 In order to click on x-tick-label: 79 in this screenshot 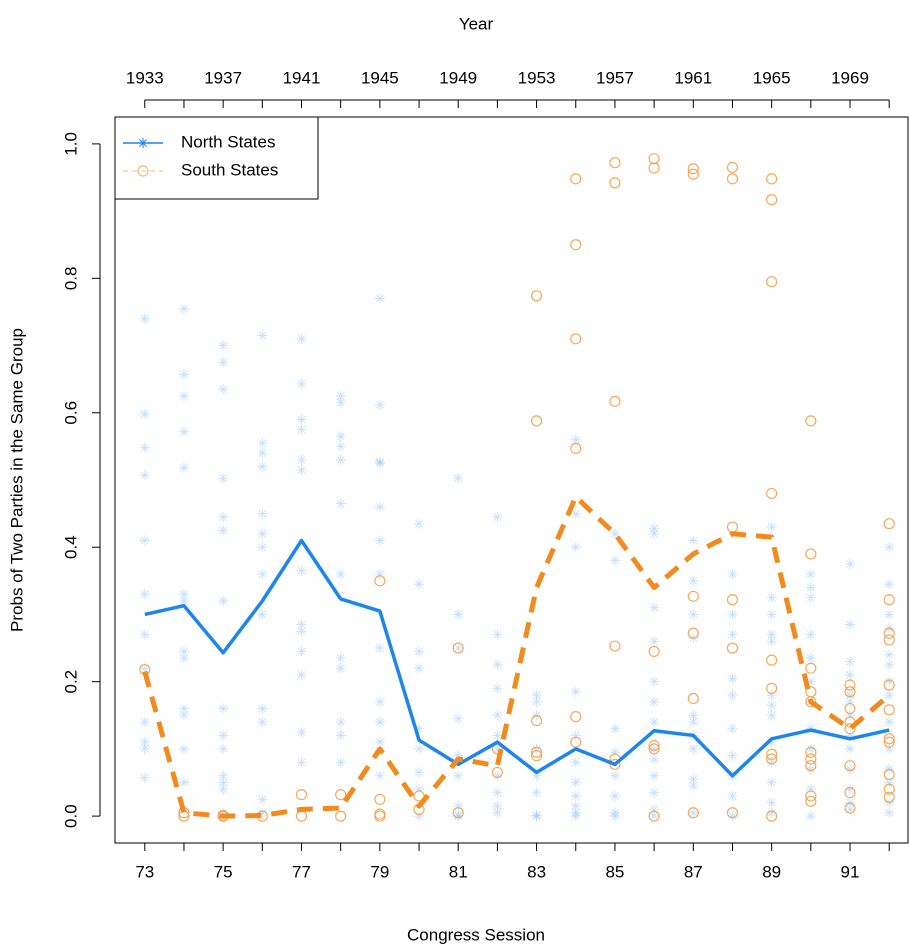, I will do `click(379, 871)`.